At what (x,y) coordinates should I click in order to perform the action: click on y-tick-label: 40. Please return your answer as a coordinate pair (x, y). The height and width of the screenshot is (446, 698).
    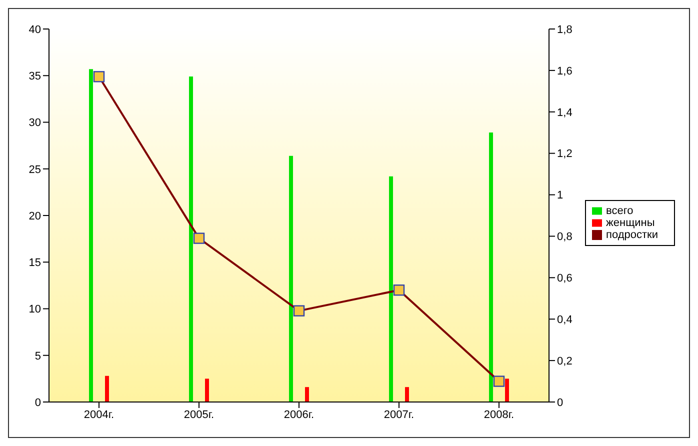
    Looking at the image, I should click on (34, 30).